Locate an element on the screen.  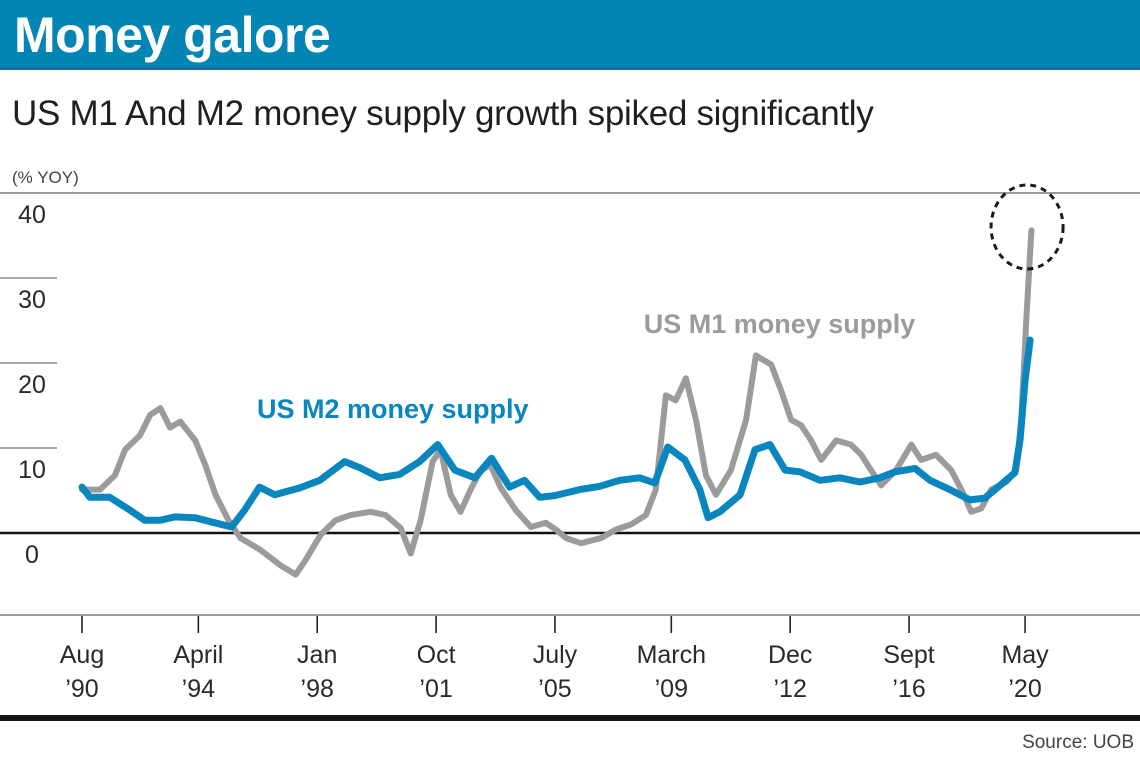
peak-highlight-circle is located at coordinates (1027, 227).